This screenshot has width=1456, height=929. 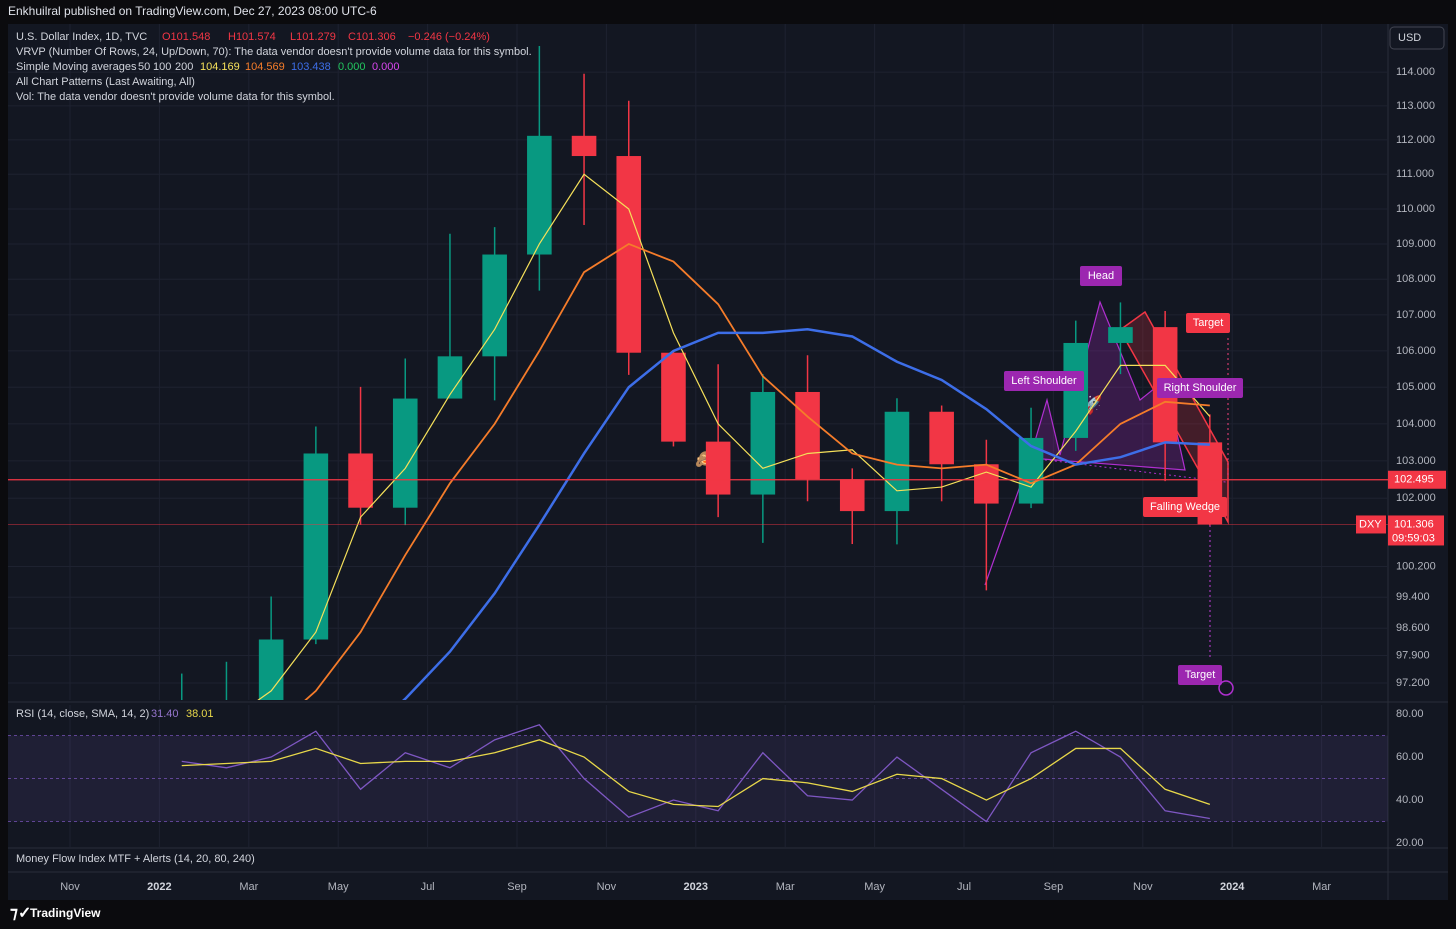 What do you see at coordinates (186, 37) in the screenshot?
I see `legend-ohlc: O101.548` at bounding box center [186, 37].